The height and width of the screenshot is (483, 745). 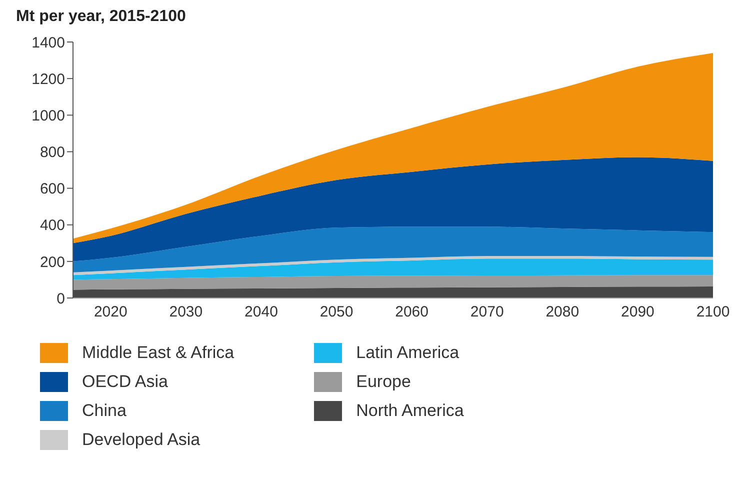 I want to click on y-tick-label: 800, so click(x=52, y=153).